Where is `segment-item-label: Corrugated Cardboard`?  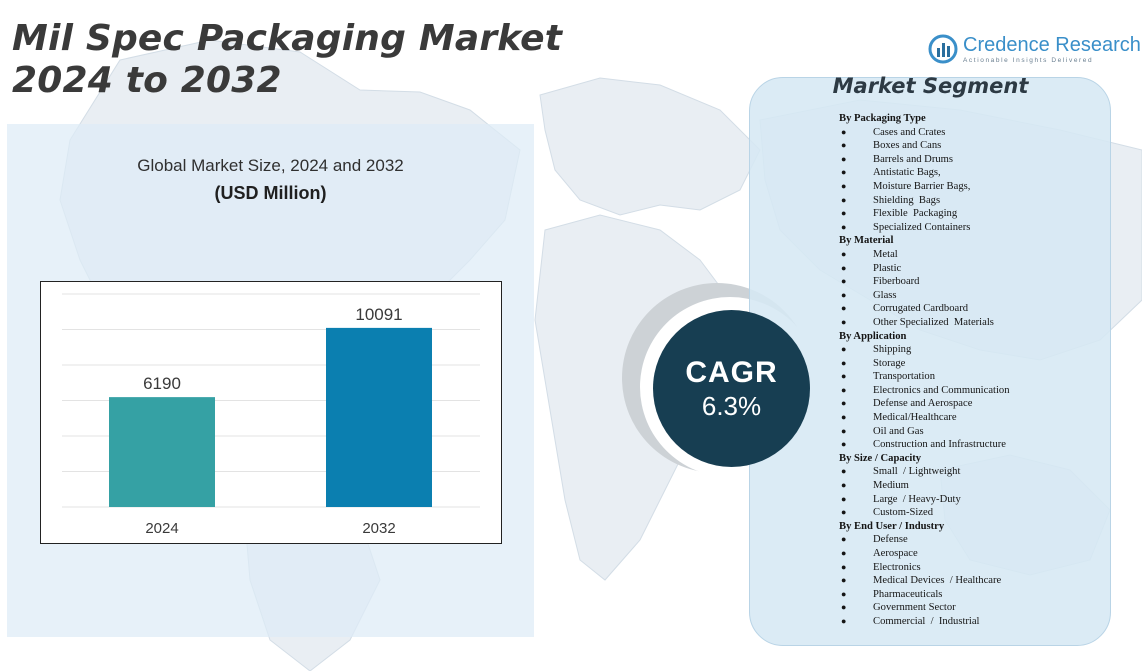 segment-item-label: Corrugated Cardboard is located at coordinates (921, 309).